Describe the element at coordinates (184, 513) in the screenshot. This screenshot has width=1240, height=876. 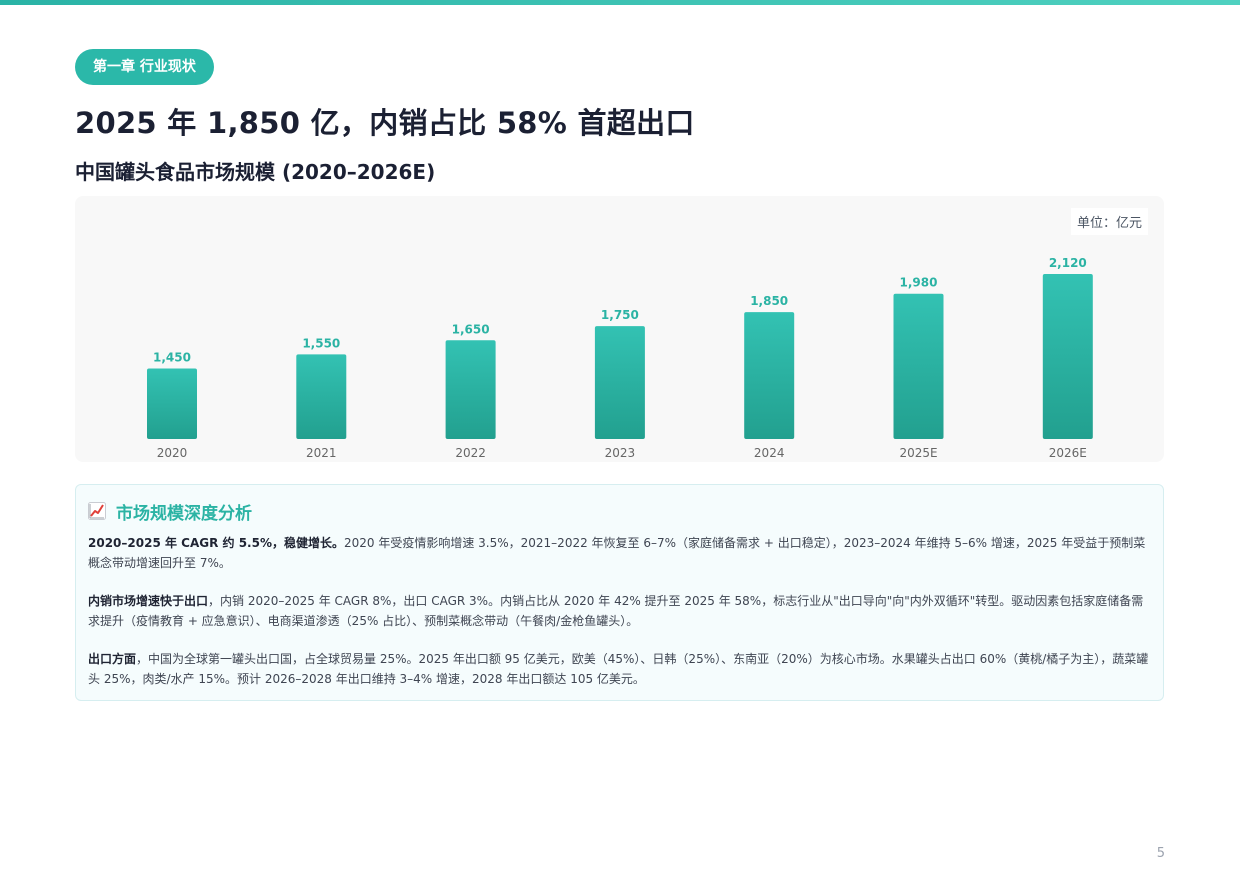
I see `analysis-title: 市场规模深度分析` at that location.